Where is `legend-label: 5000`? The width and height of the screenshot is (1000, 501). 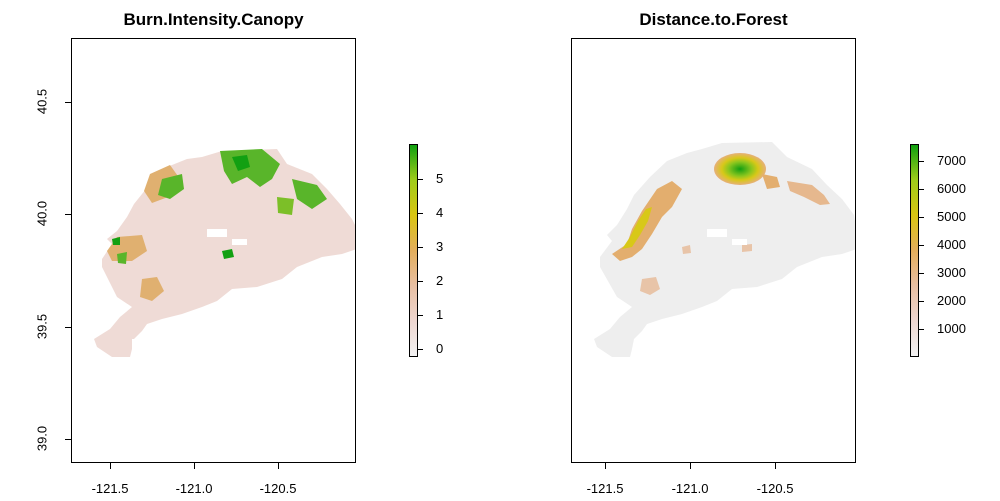
legend-label: 5000 is located at coordinates (951, 216).